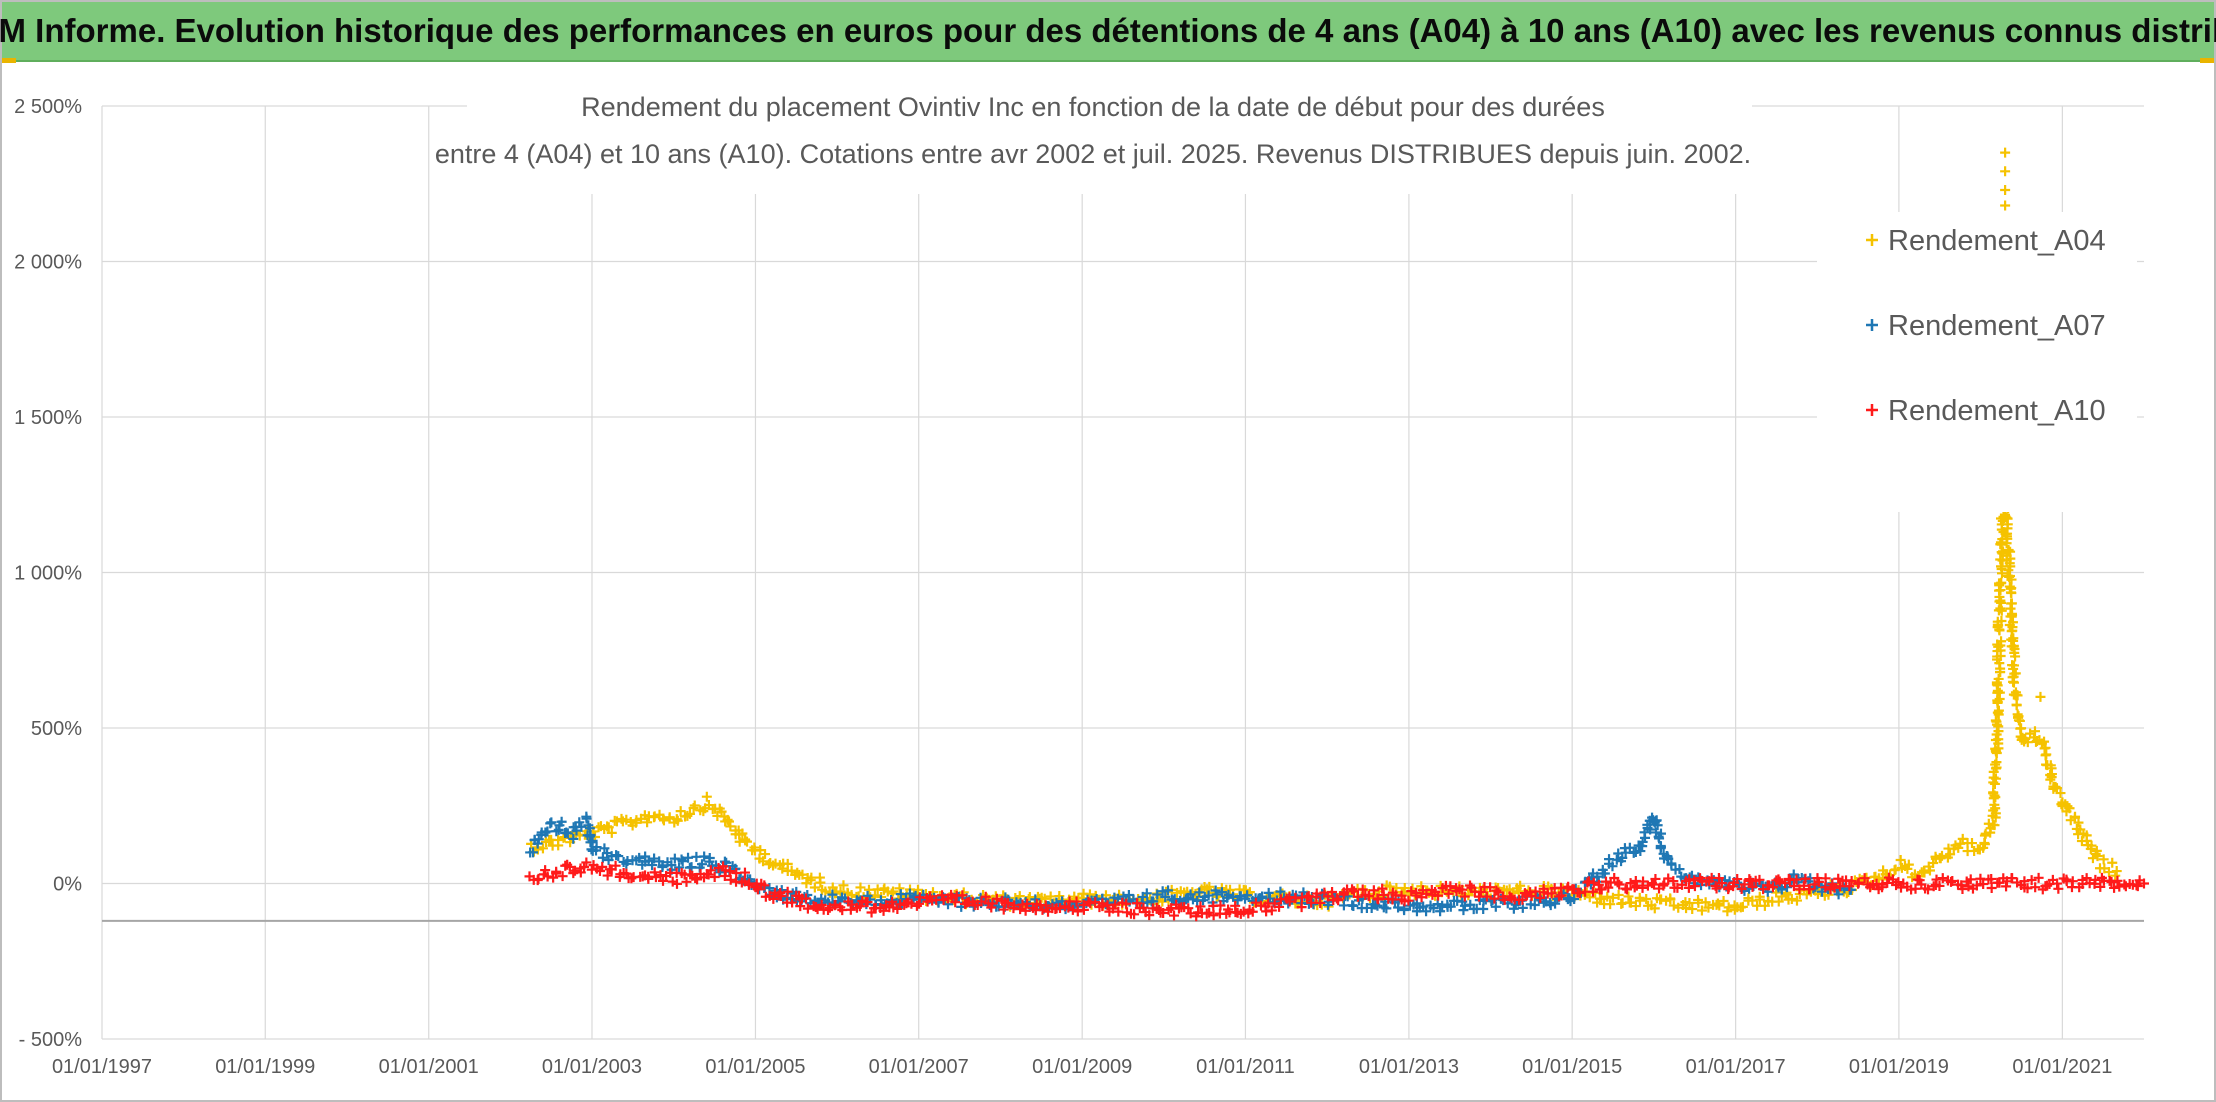 This screenshot has height=1102, width=2216. I want to click on y-tick-label: 500%, so click(56, 729).